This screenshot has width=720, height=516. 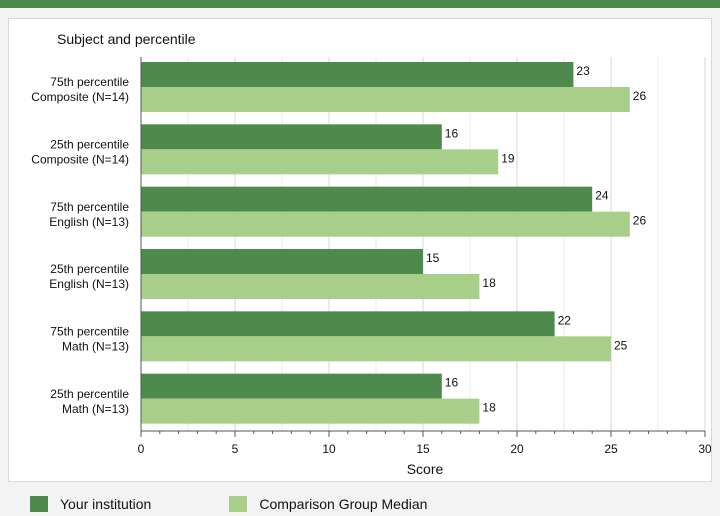 What do you see at coordinates (228, 504) in the screenshot?
I see `legend: Your institution Comparison Group Median` at bounding box center [228, 504].